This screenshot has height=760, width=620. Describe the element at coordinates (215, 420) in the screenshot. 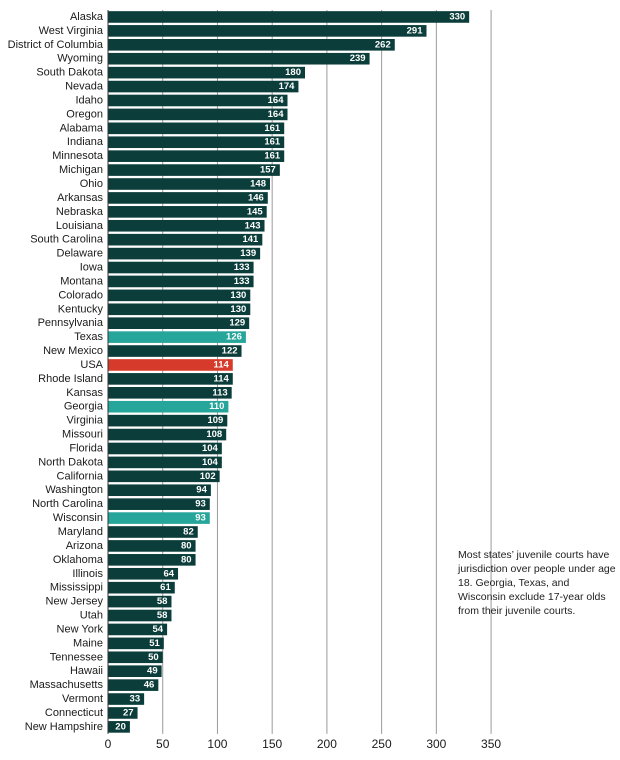

I see `data-label: 109` at that location.